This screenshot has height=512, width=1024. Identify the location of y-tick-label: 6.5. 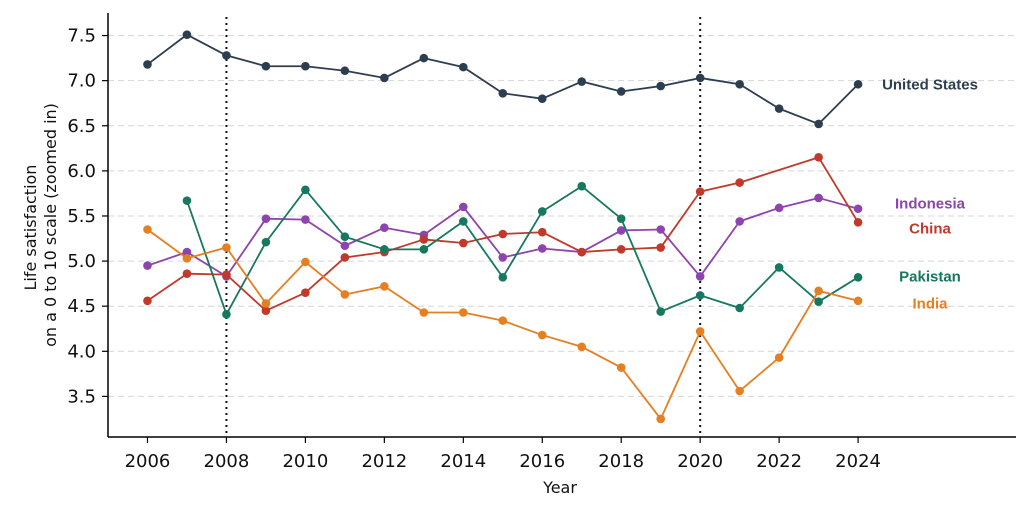
(81, 126).